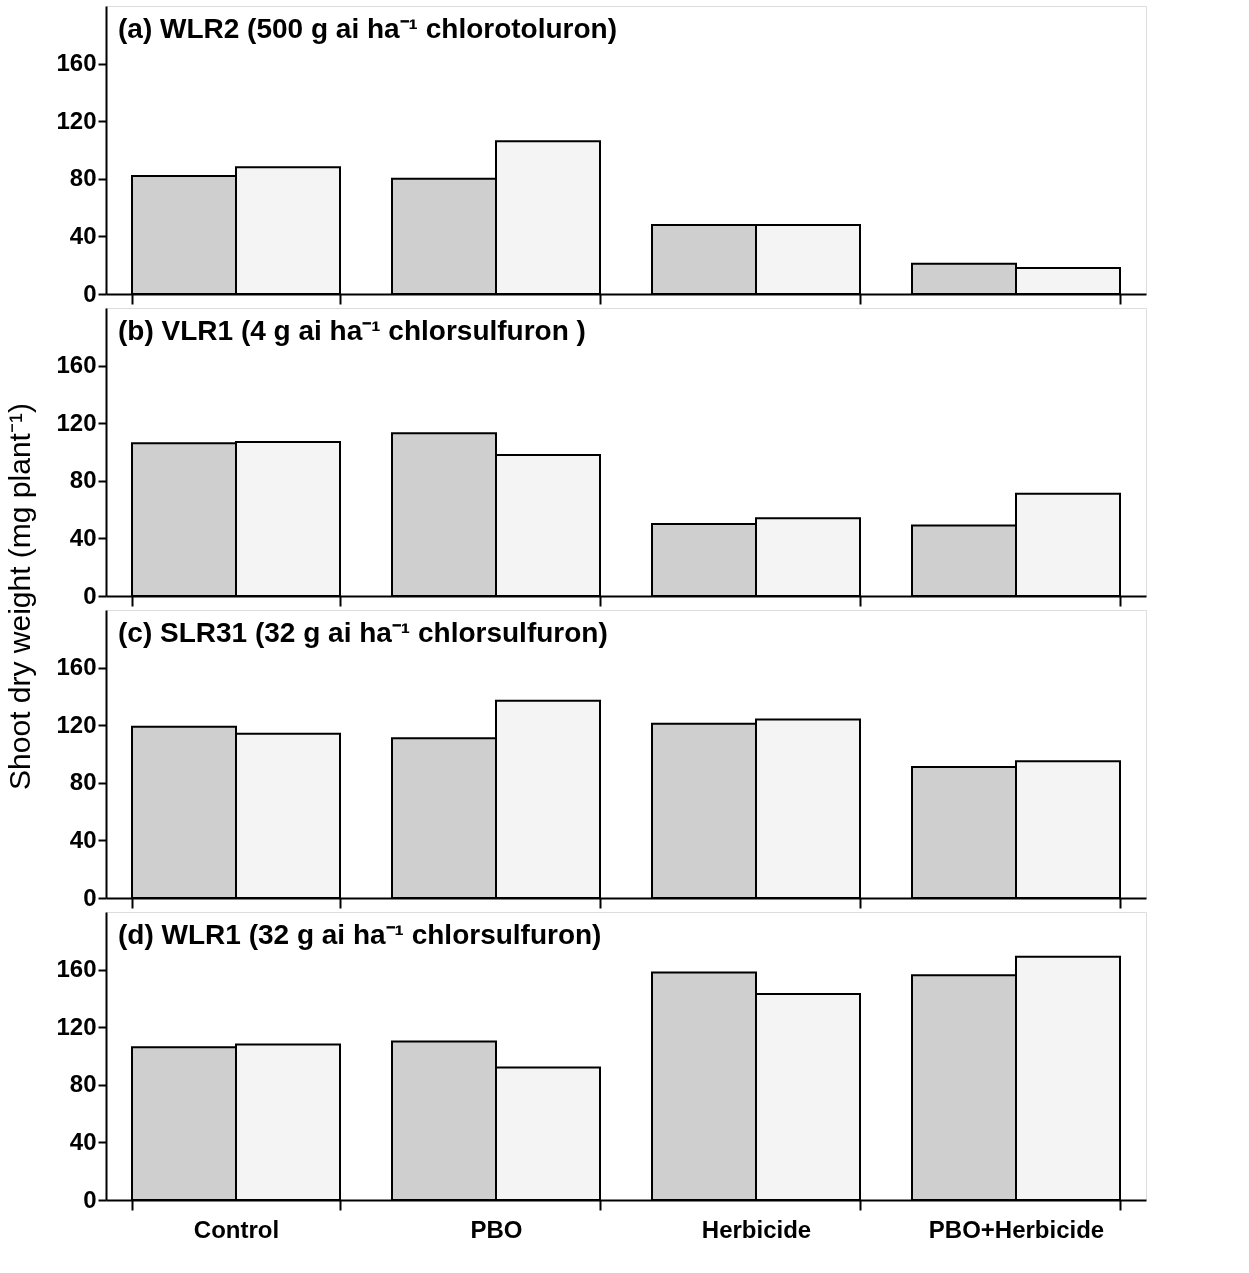  Describe the element at coordinates (496, 1229) in the screenshot. I see `x-tick-label: PBO` at that location.